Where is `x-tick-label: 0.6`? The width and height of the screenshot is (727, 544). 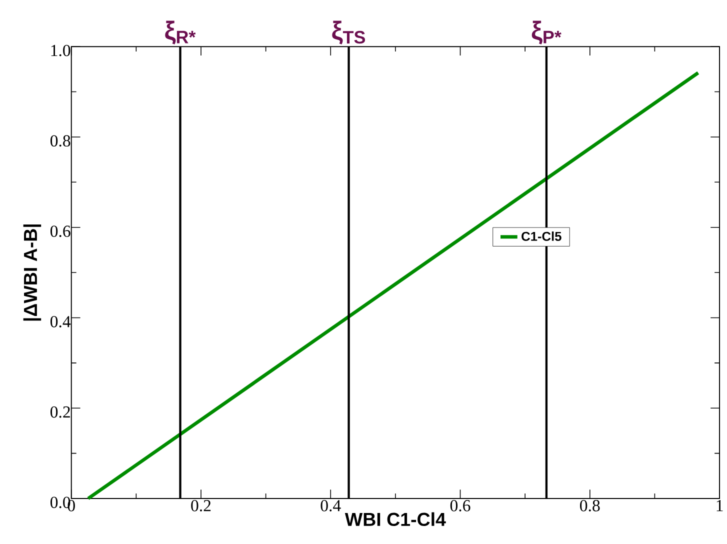
x-tick-label: 0.6 is located at coordinates (460, 506).